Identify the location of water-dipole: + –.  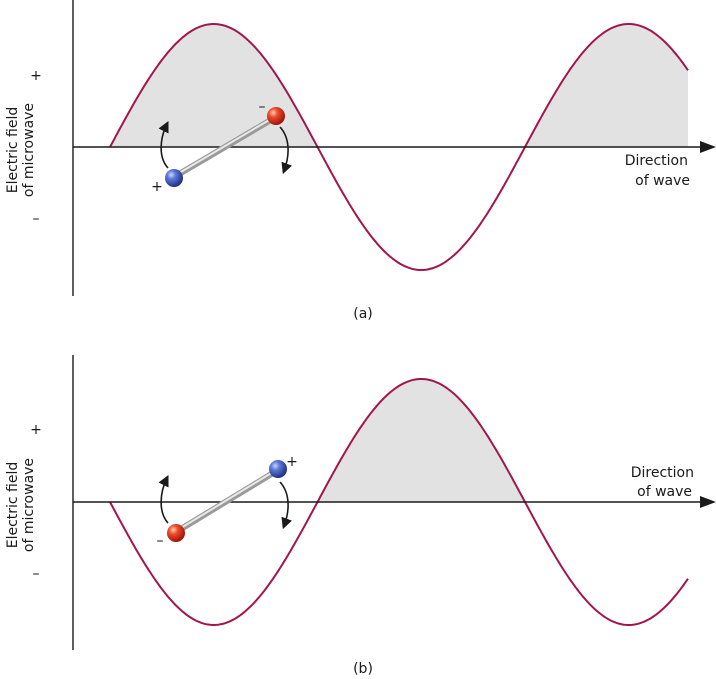
(218, 147).